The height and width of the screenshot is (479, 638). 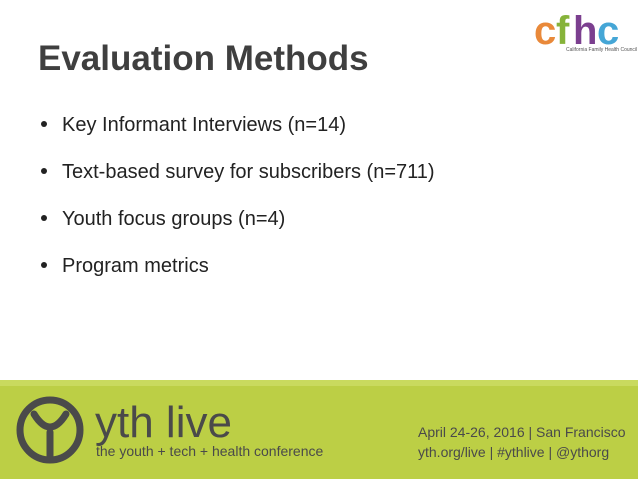 What do you see at coordinates (209, 451) in the screenshot?
I see `footer-tagline: the youth + tech + health conference` at bounding box center [209, 451].